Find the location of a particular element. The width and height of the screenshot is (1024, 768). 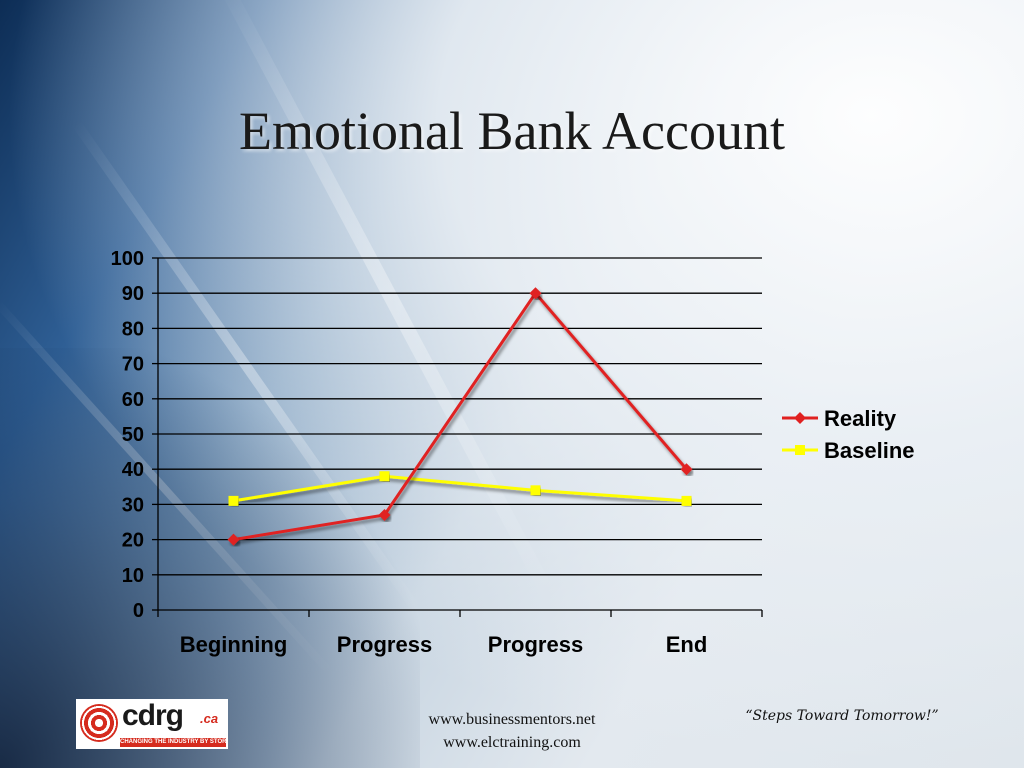

logo-wordmark: cdrg is located at coordinates (153, 715).